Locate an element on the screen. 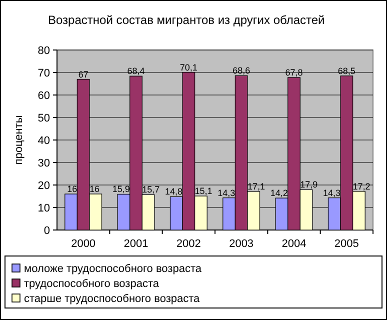 Image resolution: width=387 pixels, height=320 pixels. y-tick-label: 30 is located at coordinates (44, 163).